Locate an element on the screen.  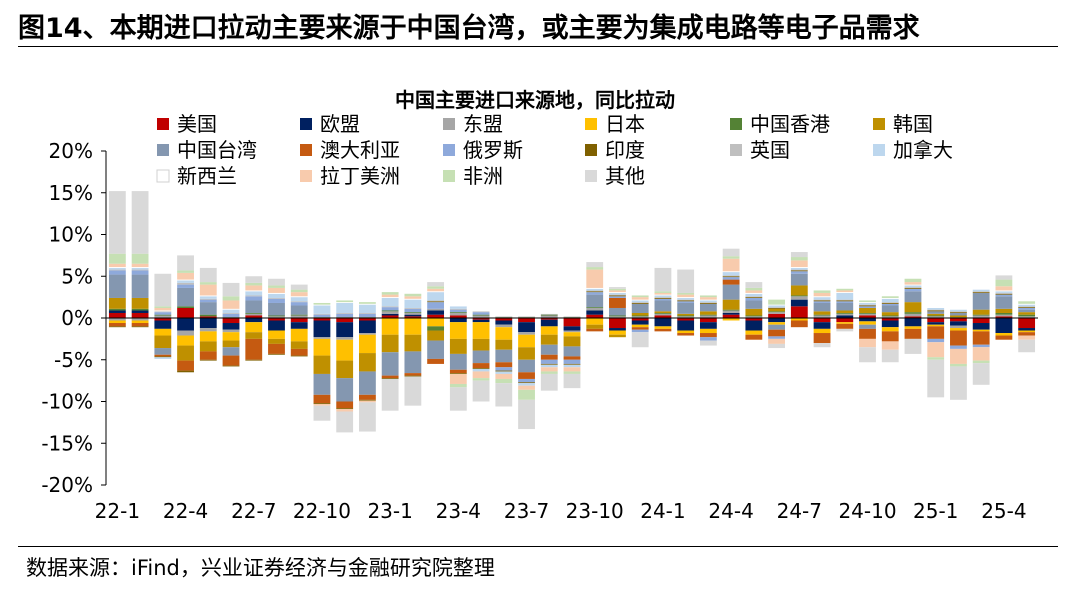
legend-label: 非洲 is located at coordinates (483, 176).